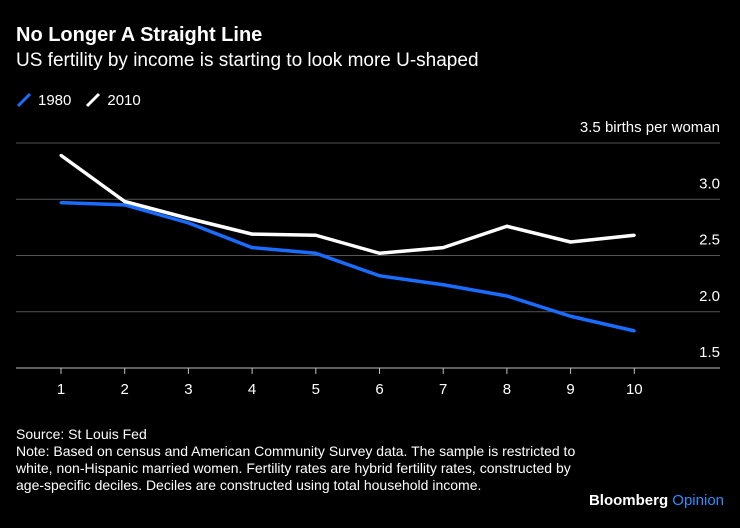 This screenshot has width=740, height=528. I want to click on legend-item-1980: 1980, so click(43, 100).